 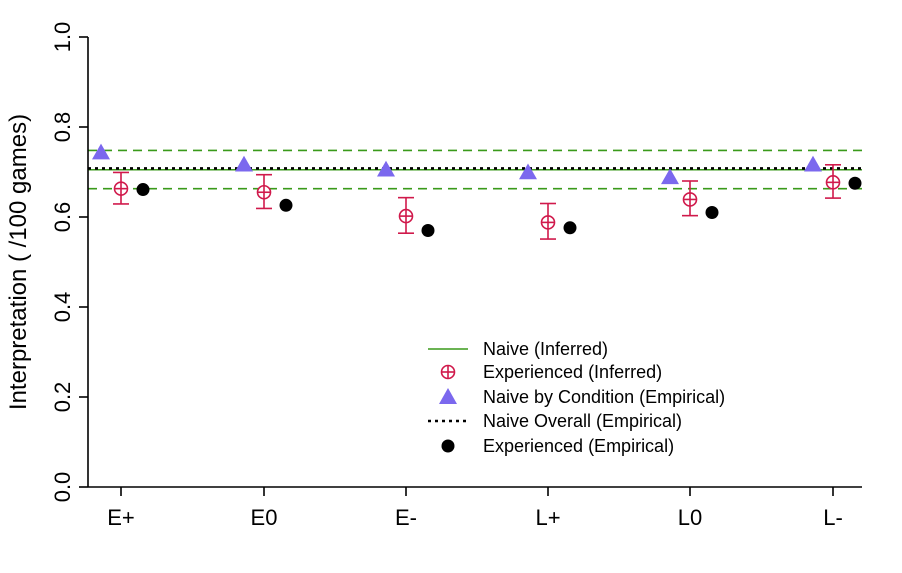 I want to click on y-axis-title: Interpretation ( /100 games), so click(x=18, y=262).